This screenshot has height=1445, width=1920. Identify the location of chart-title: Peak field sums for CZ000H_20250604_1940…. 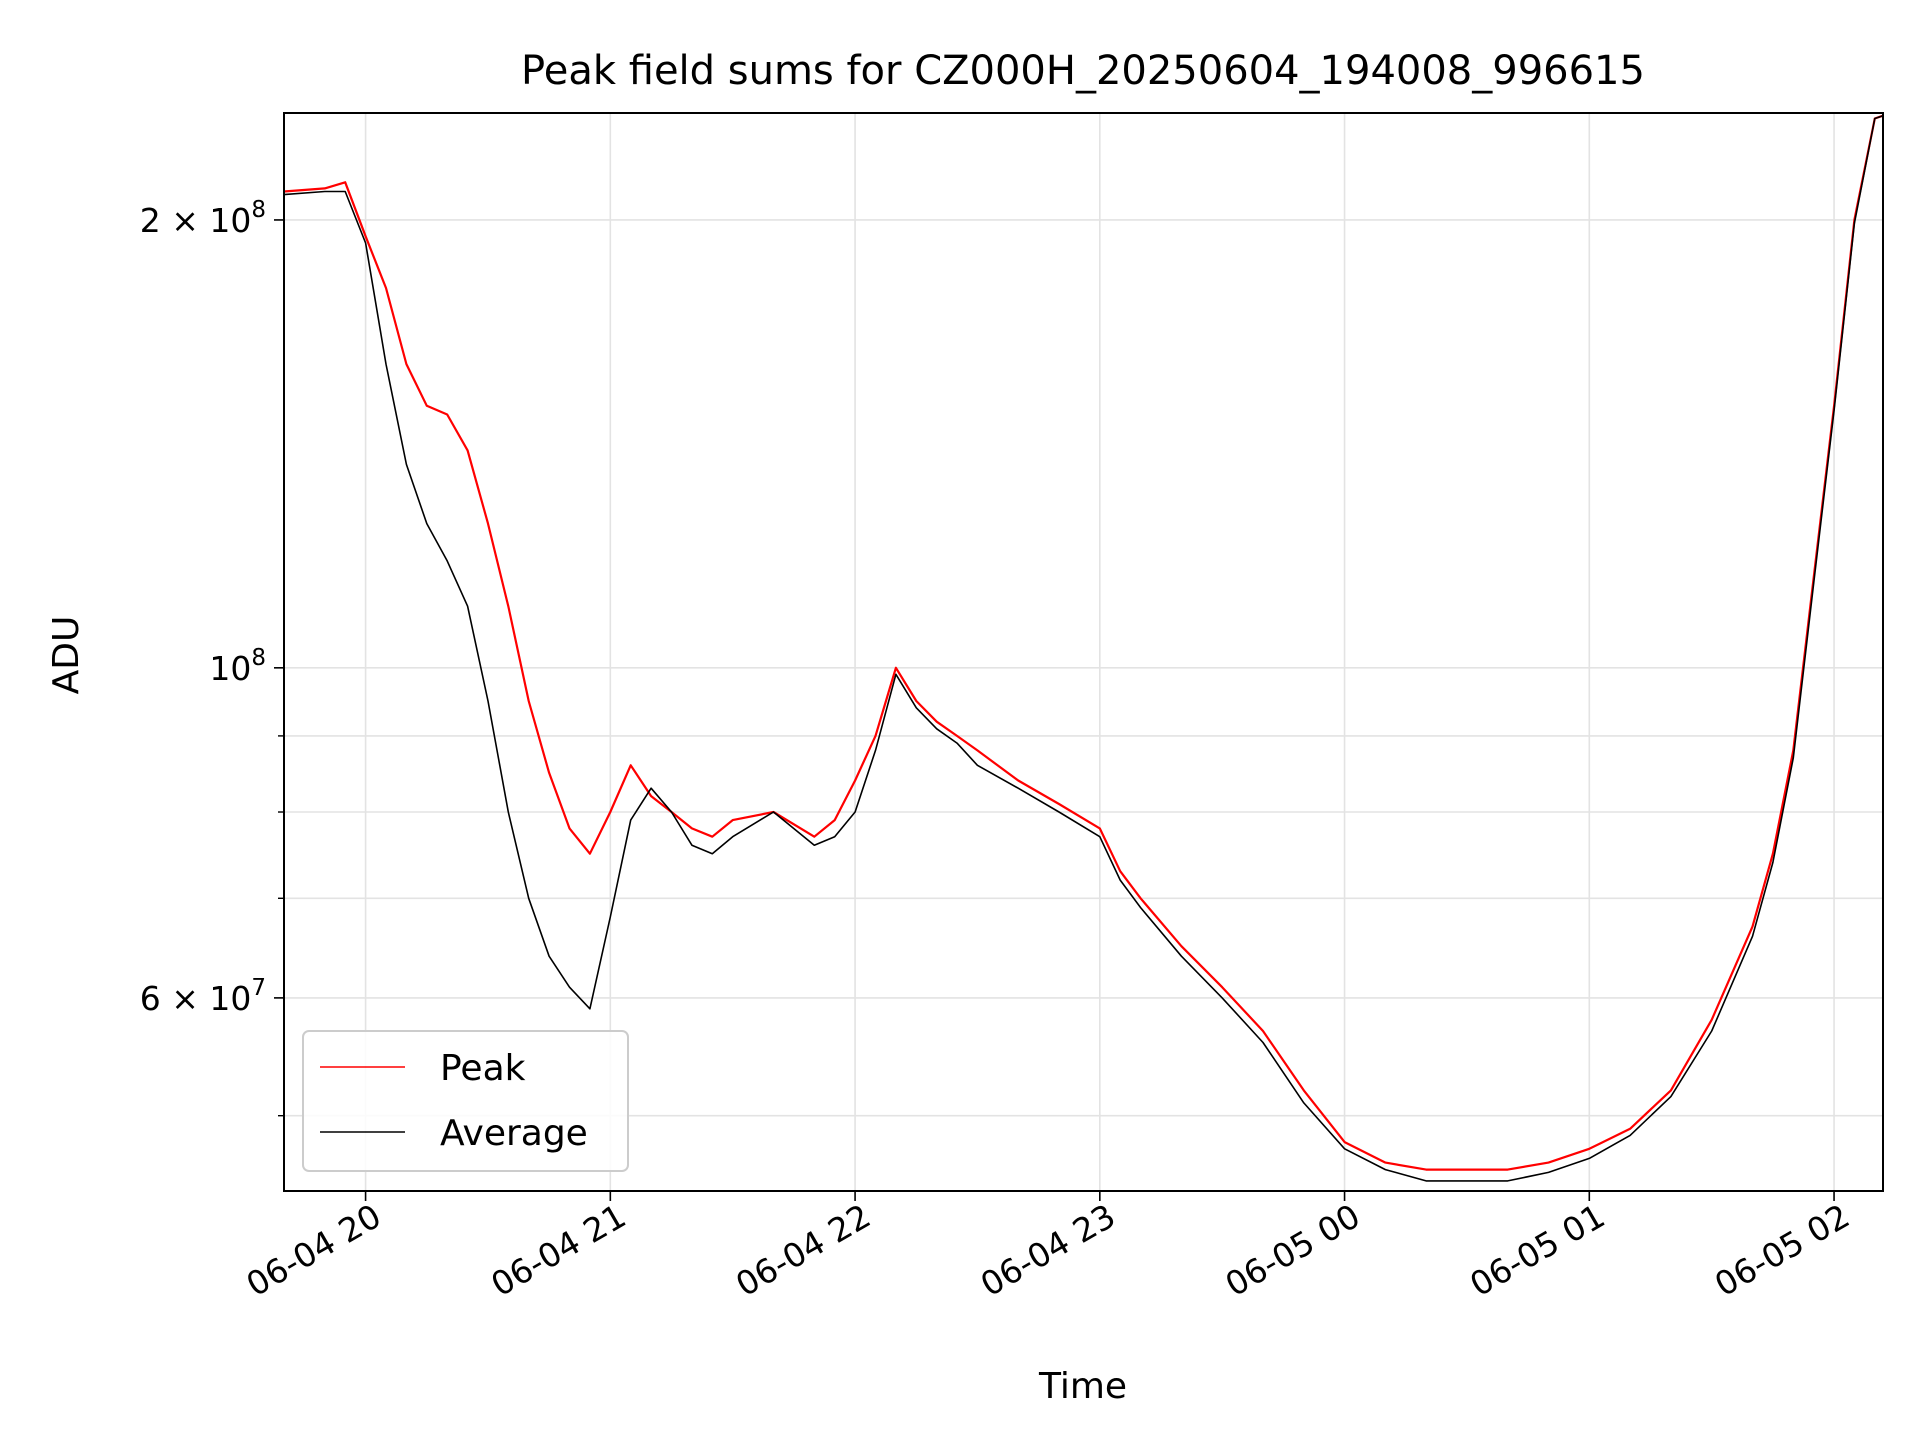
(1083, 71).